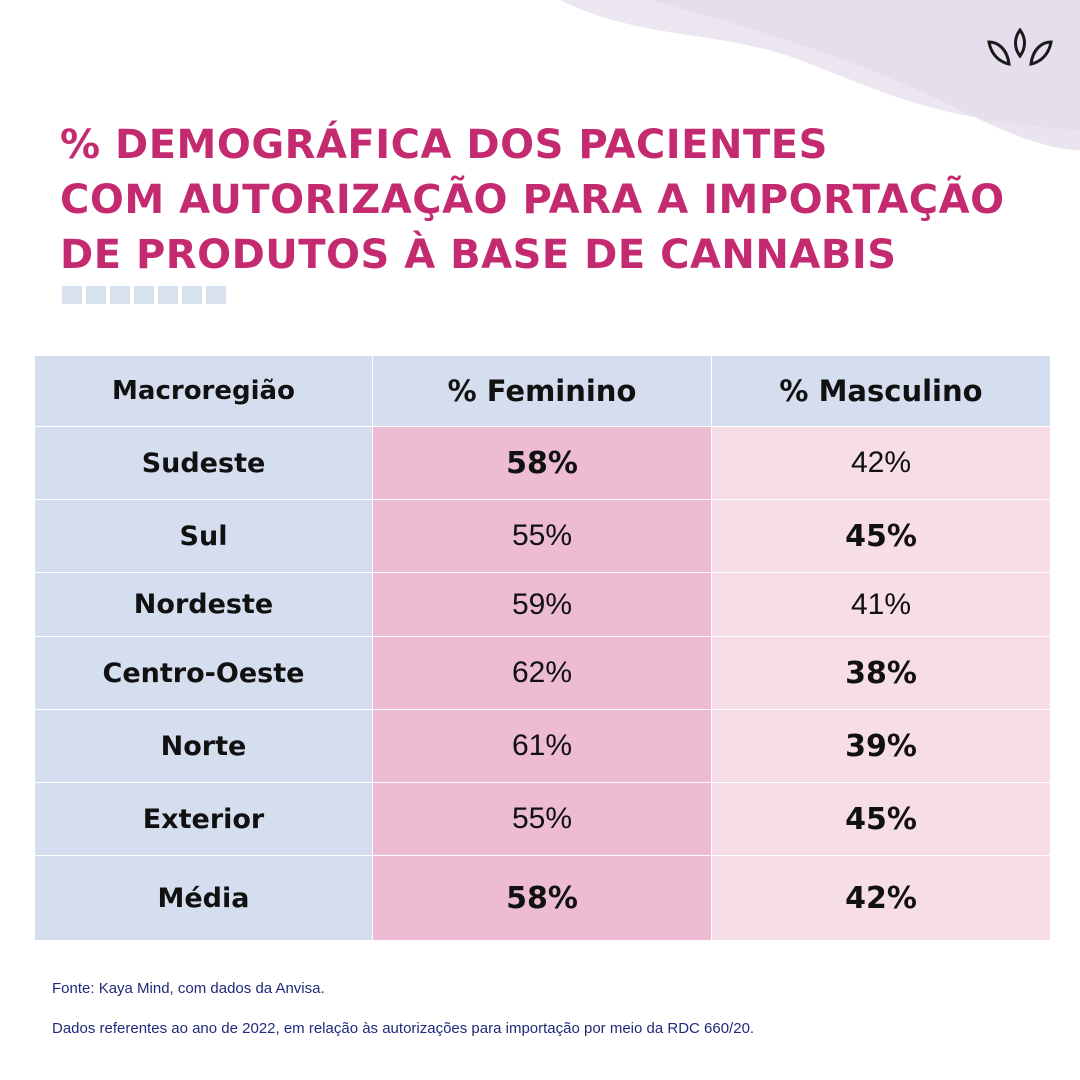 The height and width of the screenshot is (1080, 1080). What do you see at coordinates (203, 819) in the screenshot?
I see `region-cell: Exterior` at bounding box center [203, 819].